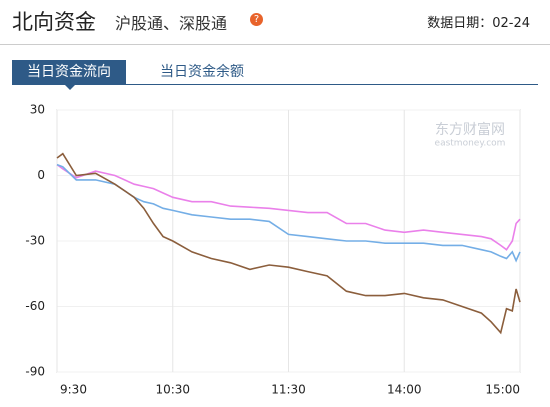 The width and height of the screenshot is (550, 407). Describe the element at coordinates (202, 72) in the screenshot. I see `tab: 当日资金余额` at that location.